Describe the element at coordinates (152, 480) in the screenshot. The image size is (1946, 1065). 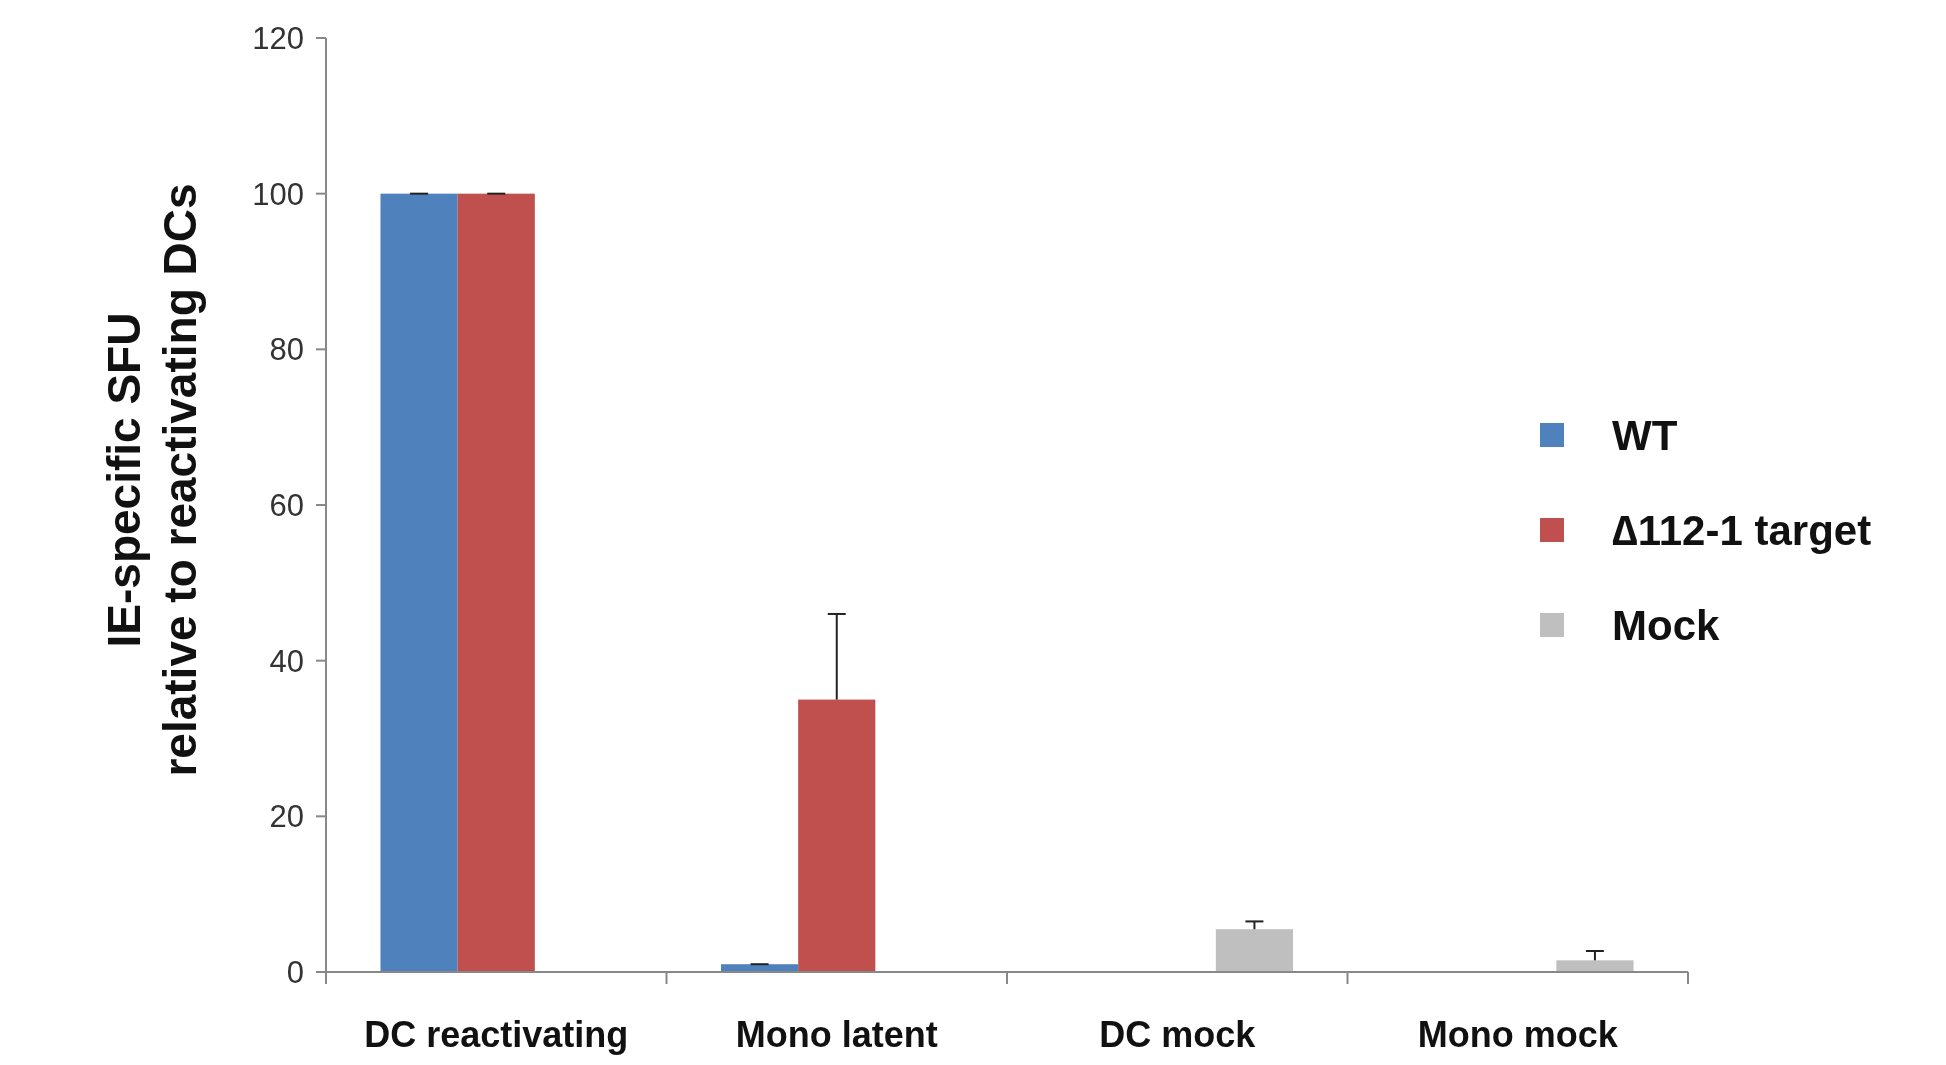
I see `y-axis-title: IE-specific SFU relative to reactivating DCs` at that location.